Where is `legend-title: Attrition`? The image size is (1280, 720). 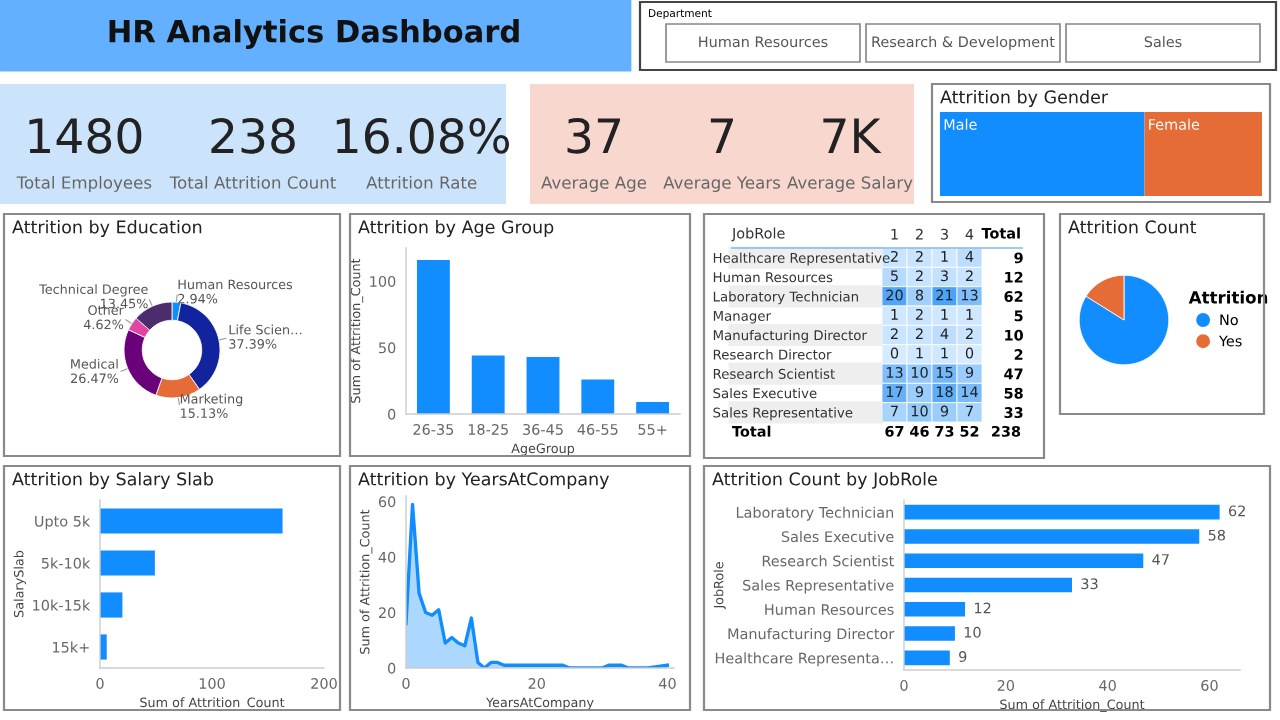 legend-title: Attrition is located at coordinates (1228, 297).